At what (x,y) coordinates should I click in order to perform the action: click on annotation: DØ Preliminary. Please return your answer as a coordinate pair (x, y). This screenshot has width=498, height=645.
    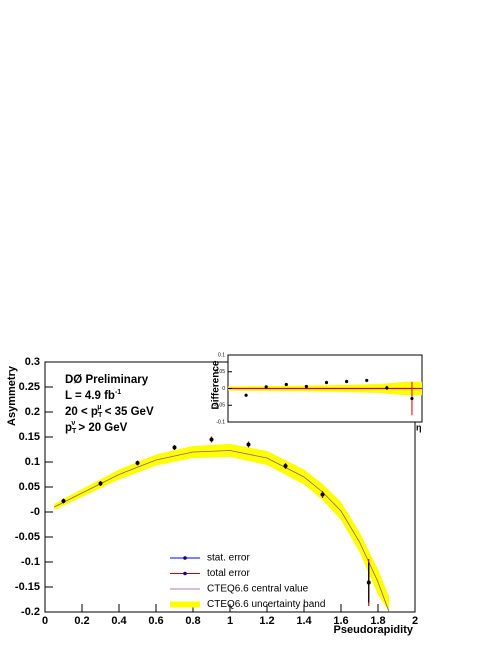
    Looking at the image, I should click on (107, 380).